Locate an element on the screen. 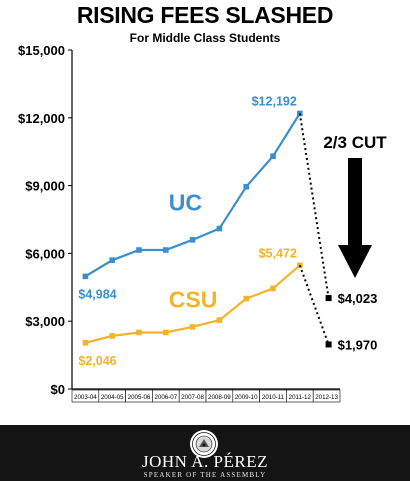 The width and height of the screenshot is (410, 481). arrow-shaft is located at coordinates (355, 203).